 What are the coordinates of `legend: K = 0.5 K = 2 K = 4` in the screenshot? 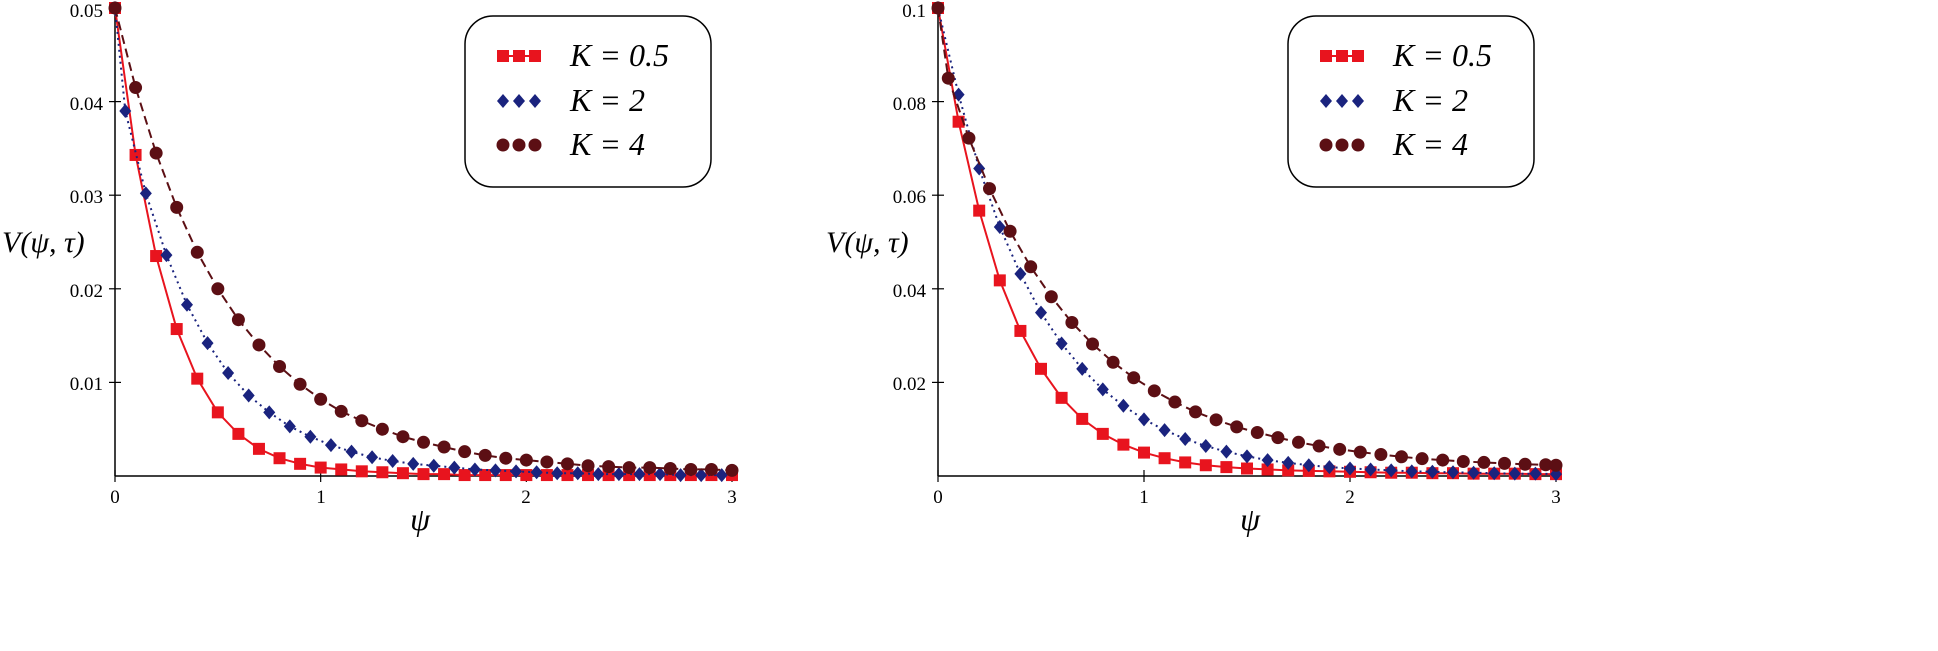 It's located at (588, 101).